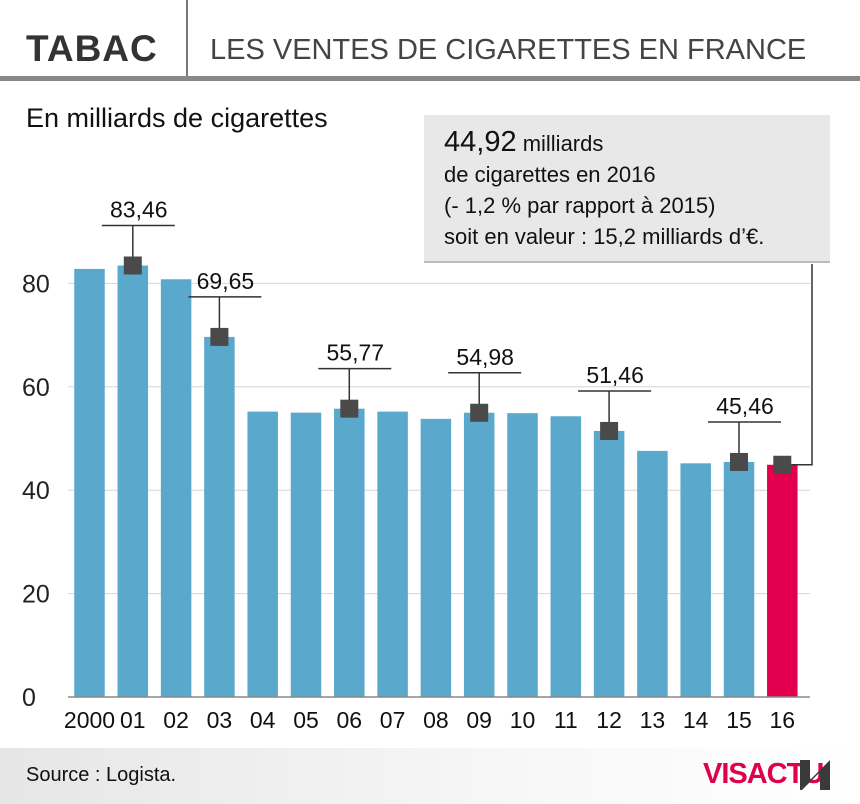  Describe the element at coordinates (566, 720) in the screenshot. I see `x-tick-label: 11` at that location.